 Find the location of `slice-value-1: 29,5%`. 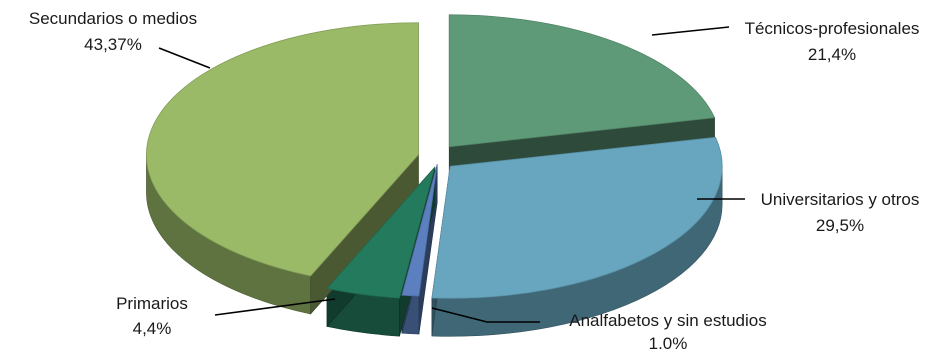

slice-value-1: 29,5% is located at coordinates (840, 225).